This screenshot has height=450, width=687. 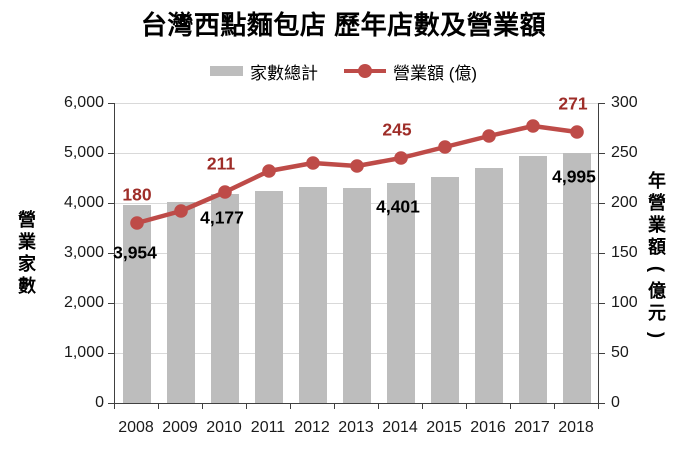 What do you see at coordinates (137, 223) in the screenshot?
I see `line-marker-2008` at bounding box center [137, 223].